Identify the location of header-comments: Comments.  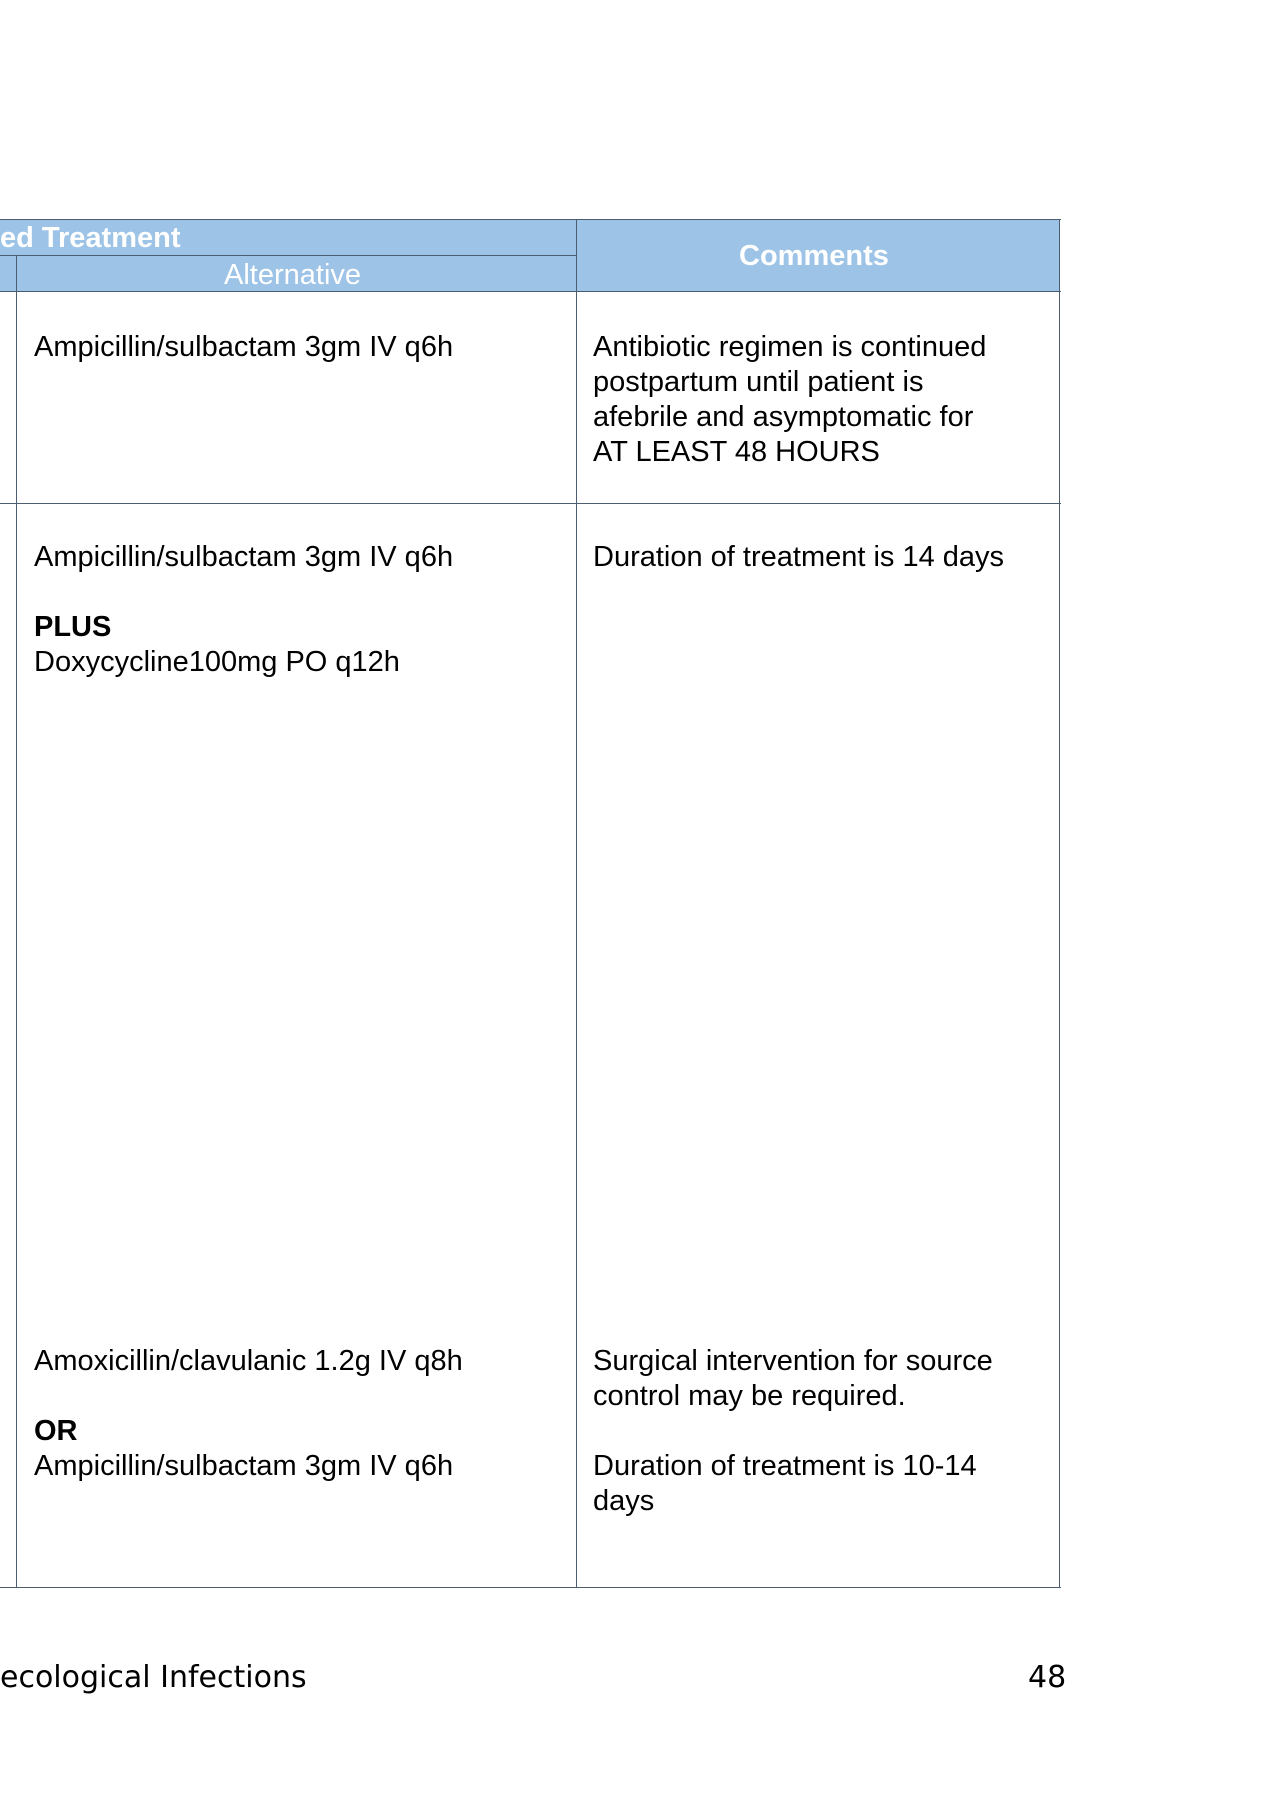
(814, 256).